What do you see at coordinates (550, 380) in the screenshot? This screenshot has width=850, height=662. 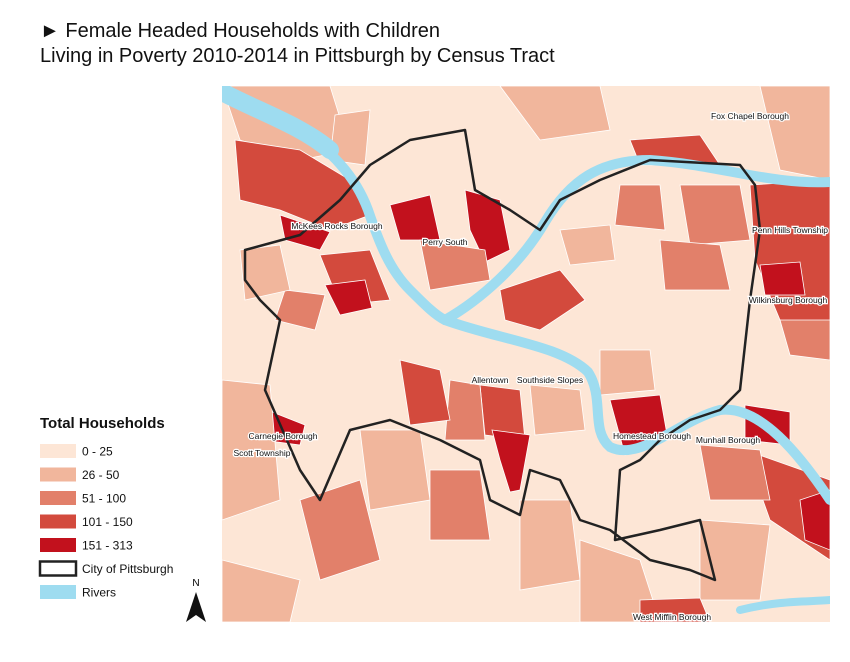 I see `place-label: Southside Slopes` at bounding box center [550, 380].